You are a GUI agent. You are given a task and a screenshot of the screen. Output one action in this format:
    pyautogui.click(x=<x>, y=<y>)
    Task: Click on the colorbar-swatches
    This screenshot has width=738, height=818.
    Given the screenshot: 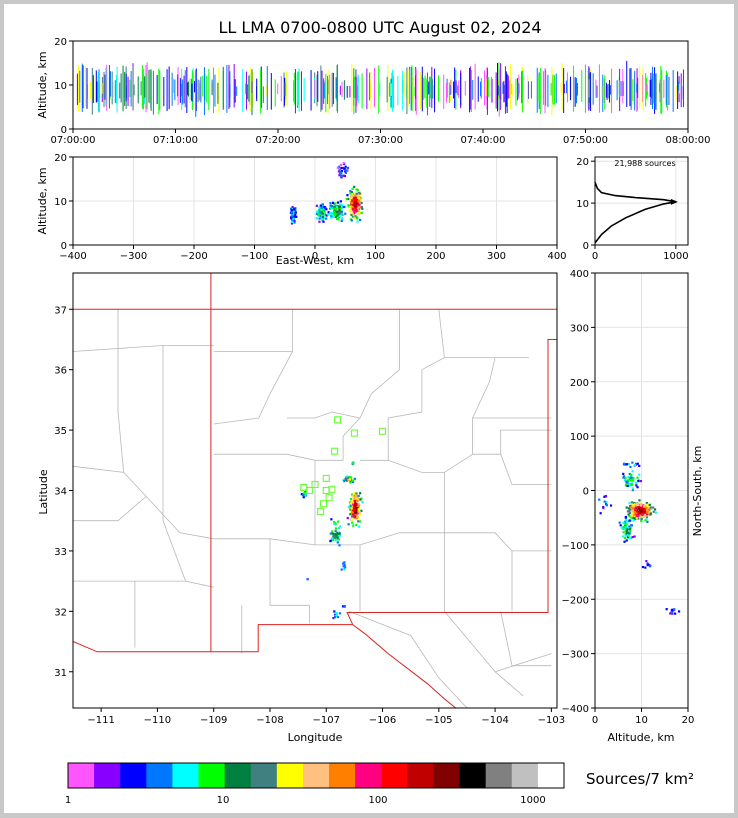 What is the action you would take?
    pyautogui.click(x=316, y=775)
    